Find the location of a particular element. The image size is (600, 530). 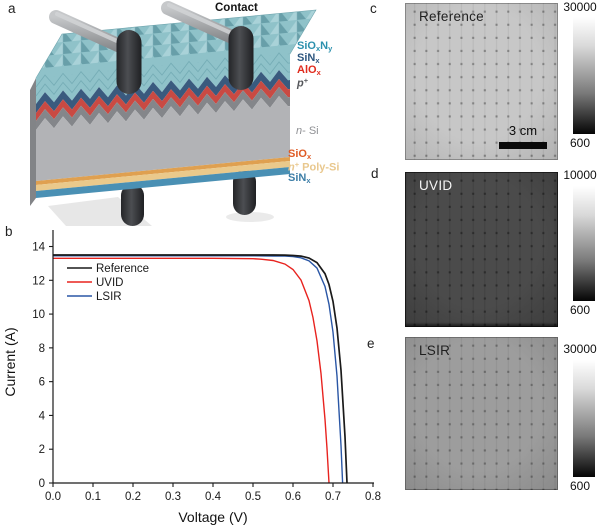

layer-label-p-plus: p+ is located at coordinates (303, 83).